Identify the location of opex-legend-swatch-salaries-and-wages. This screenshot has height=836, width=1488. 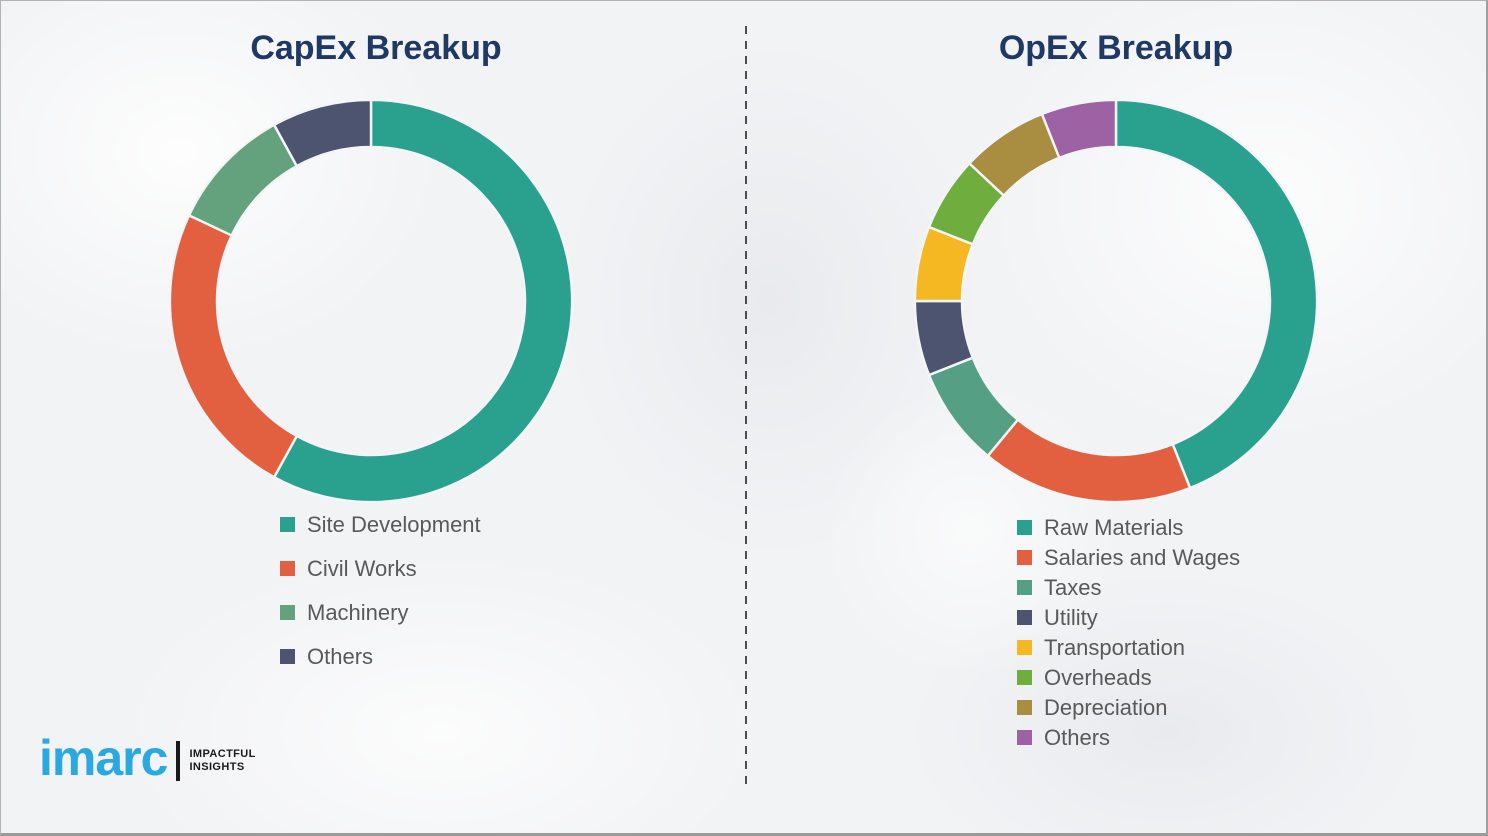
(1024, 557).